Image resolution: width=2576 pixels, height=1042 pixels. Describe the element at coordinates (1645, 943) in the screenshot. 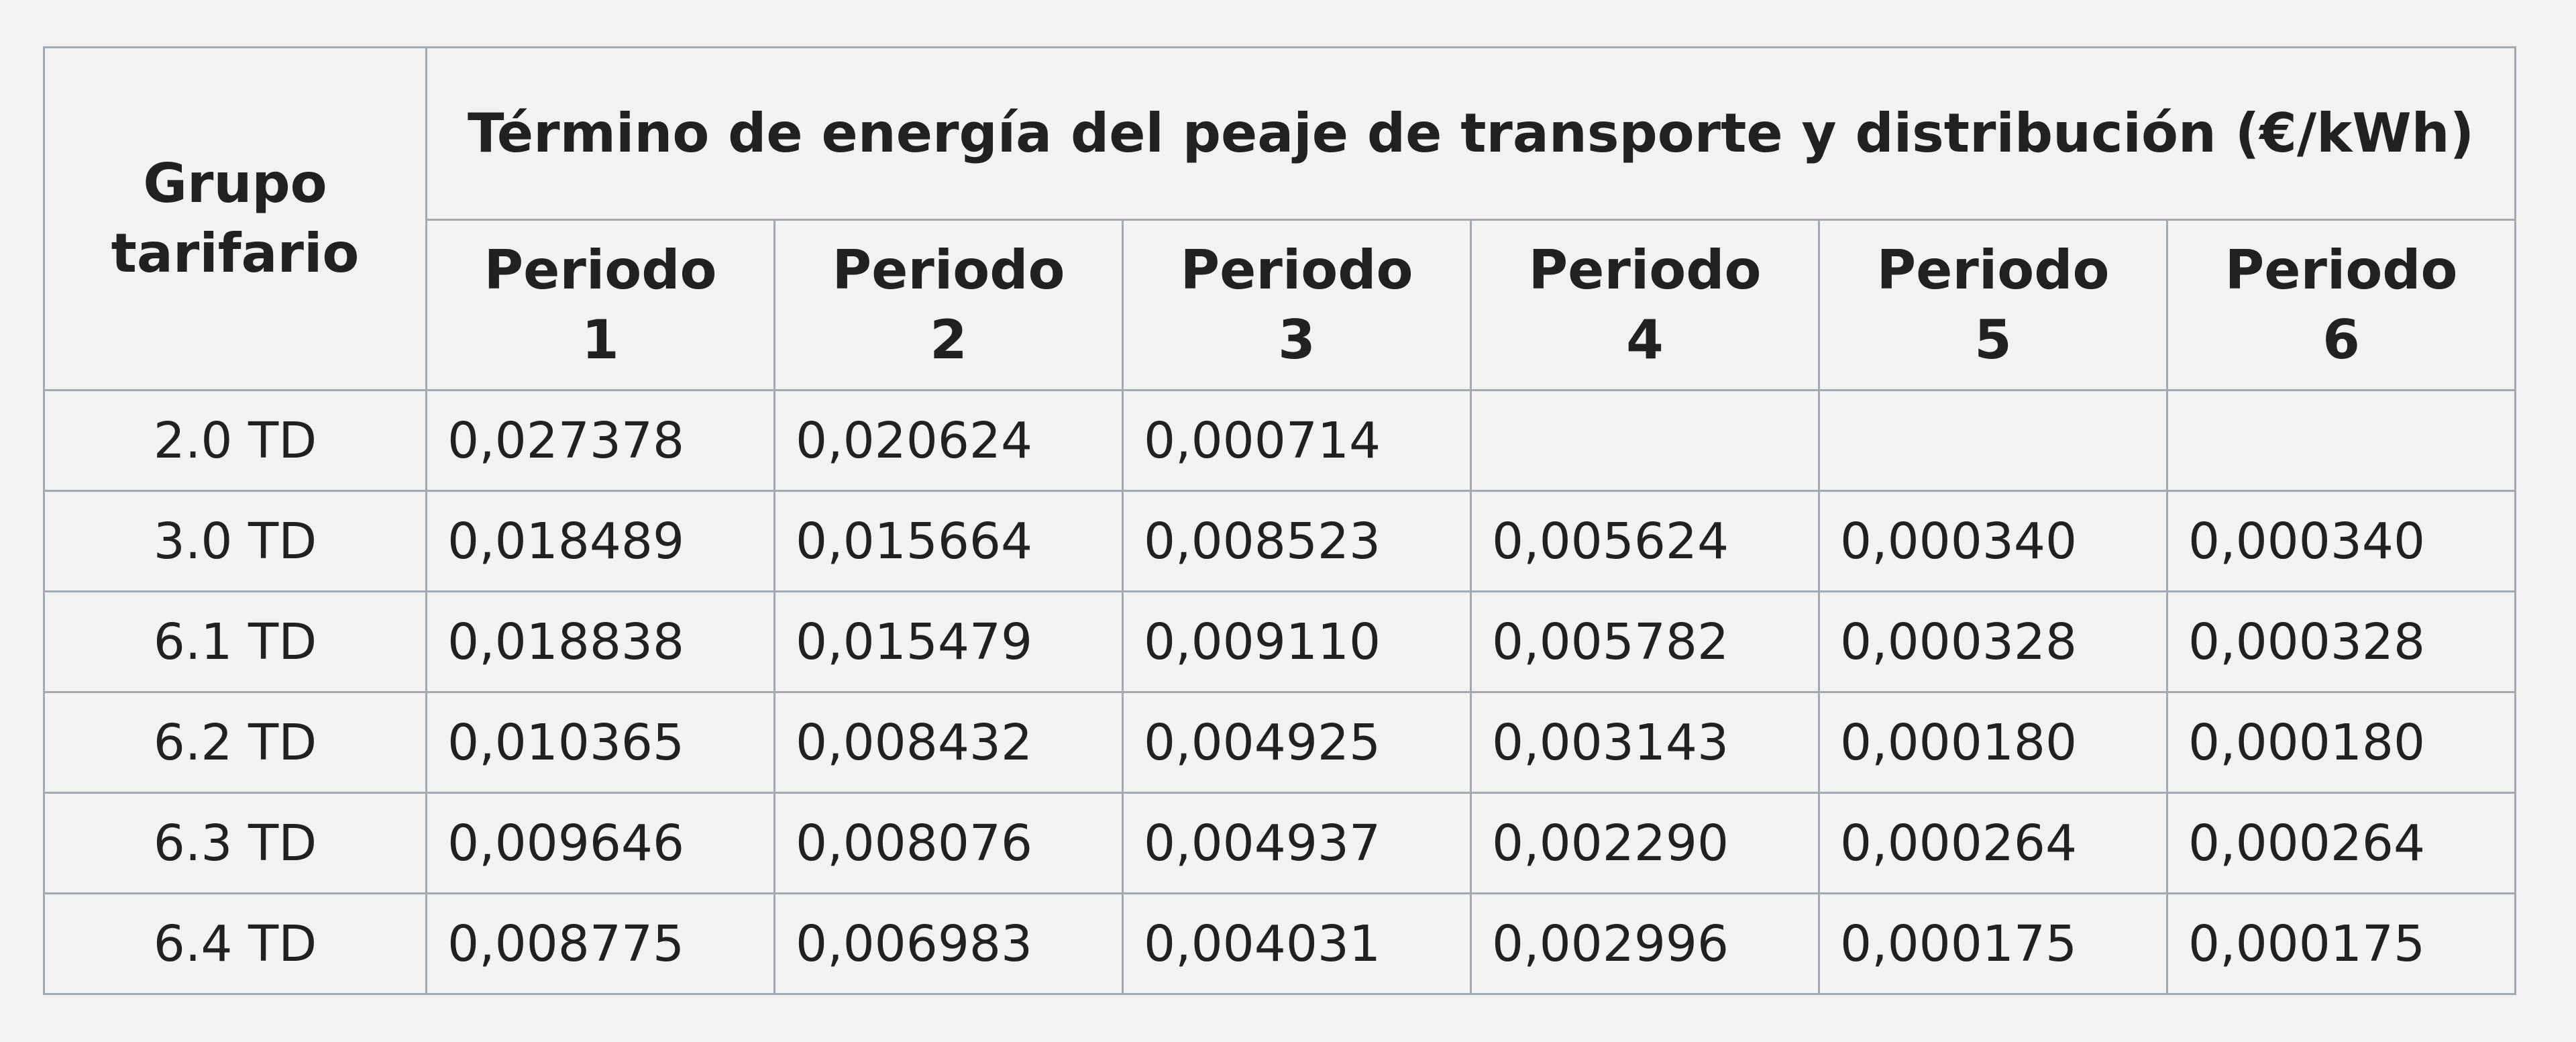

I see `value-cell: 0,002996` at that location.